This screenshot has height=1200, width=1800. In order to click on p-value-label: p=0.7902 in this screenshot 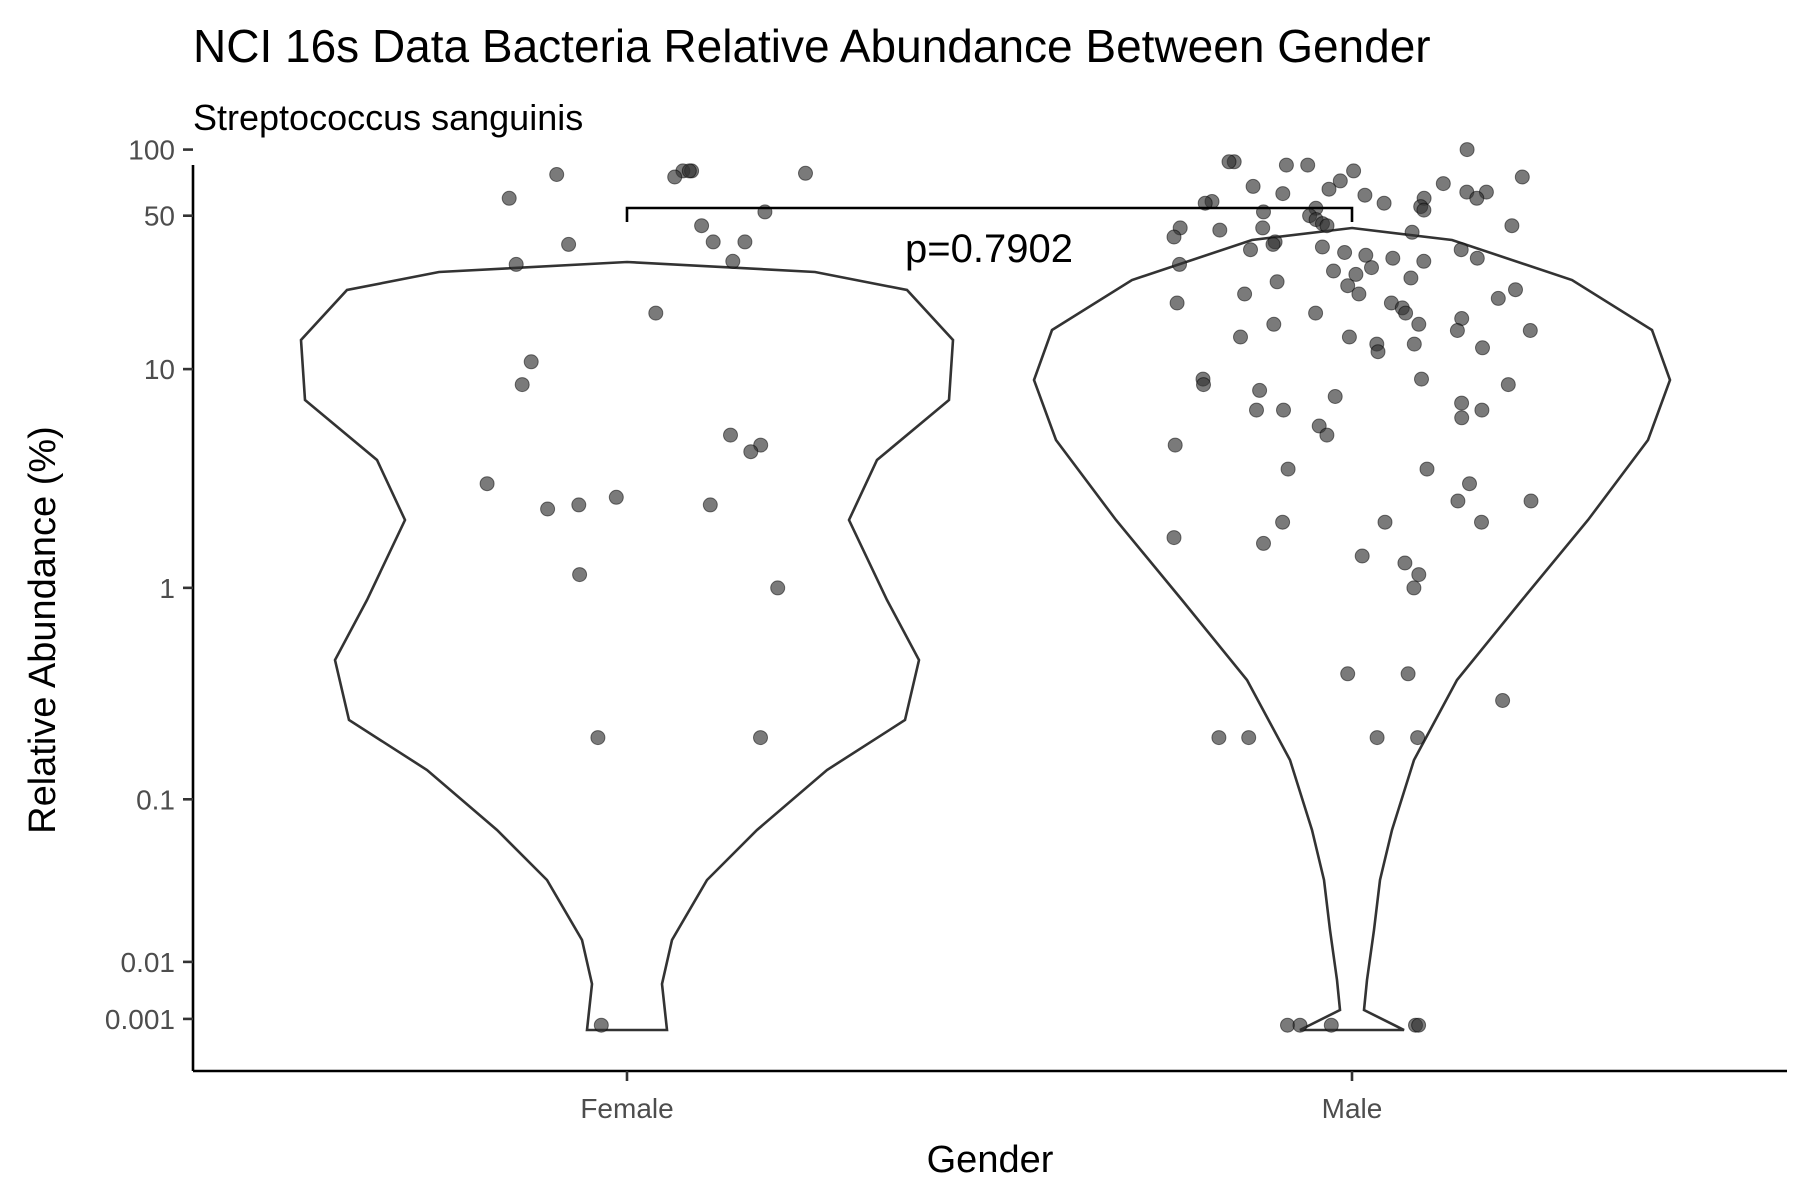, I will do `click(989, 249)`.